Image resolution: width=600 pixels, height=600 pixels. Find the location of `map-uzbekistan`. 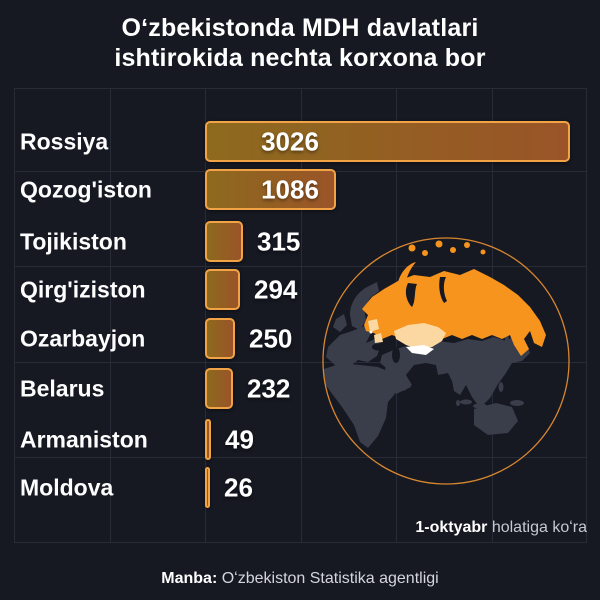

map-uzbekistan is located at coordinates (401, 342).